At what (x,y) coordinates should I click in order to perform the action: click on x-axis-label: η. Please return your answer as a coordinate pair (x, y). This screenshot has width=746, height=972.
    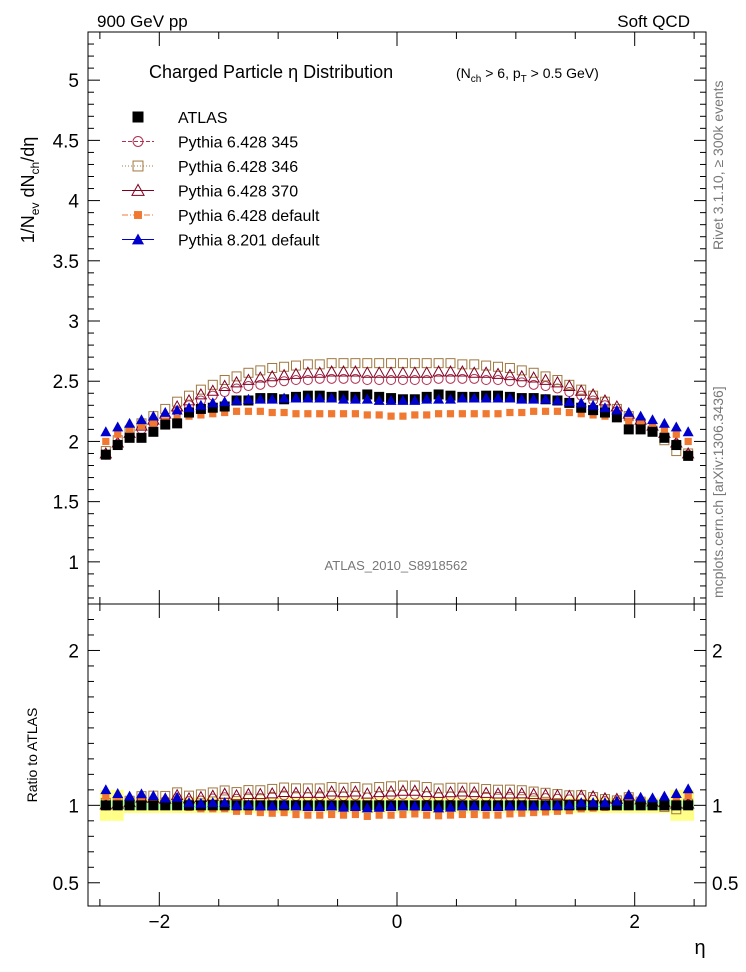
    Looking at the image, I should click on (699, 948).